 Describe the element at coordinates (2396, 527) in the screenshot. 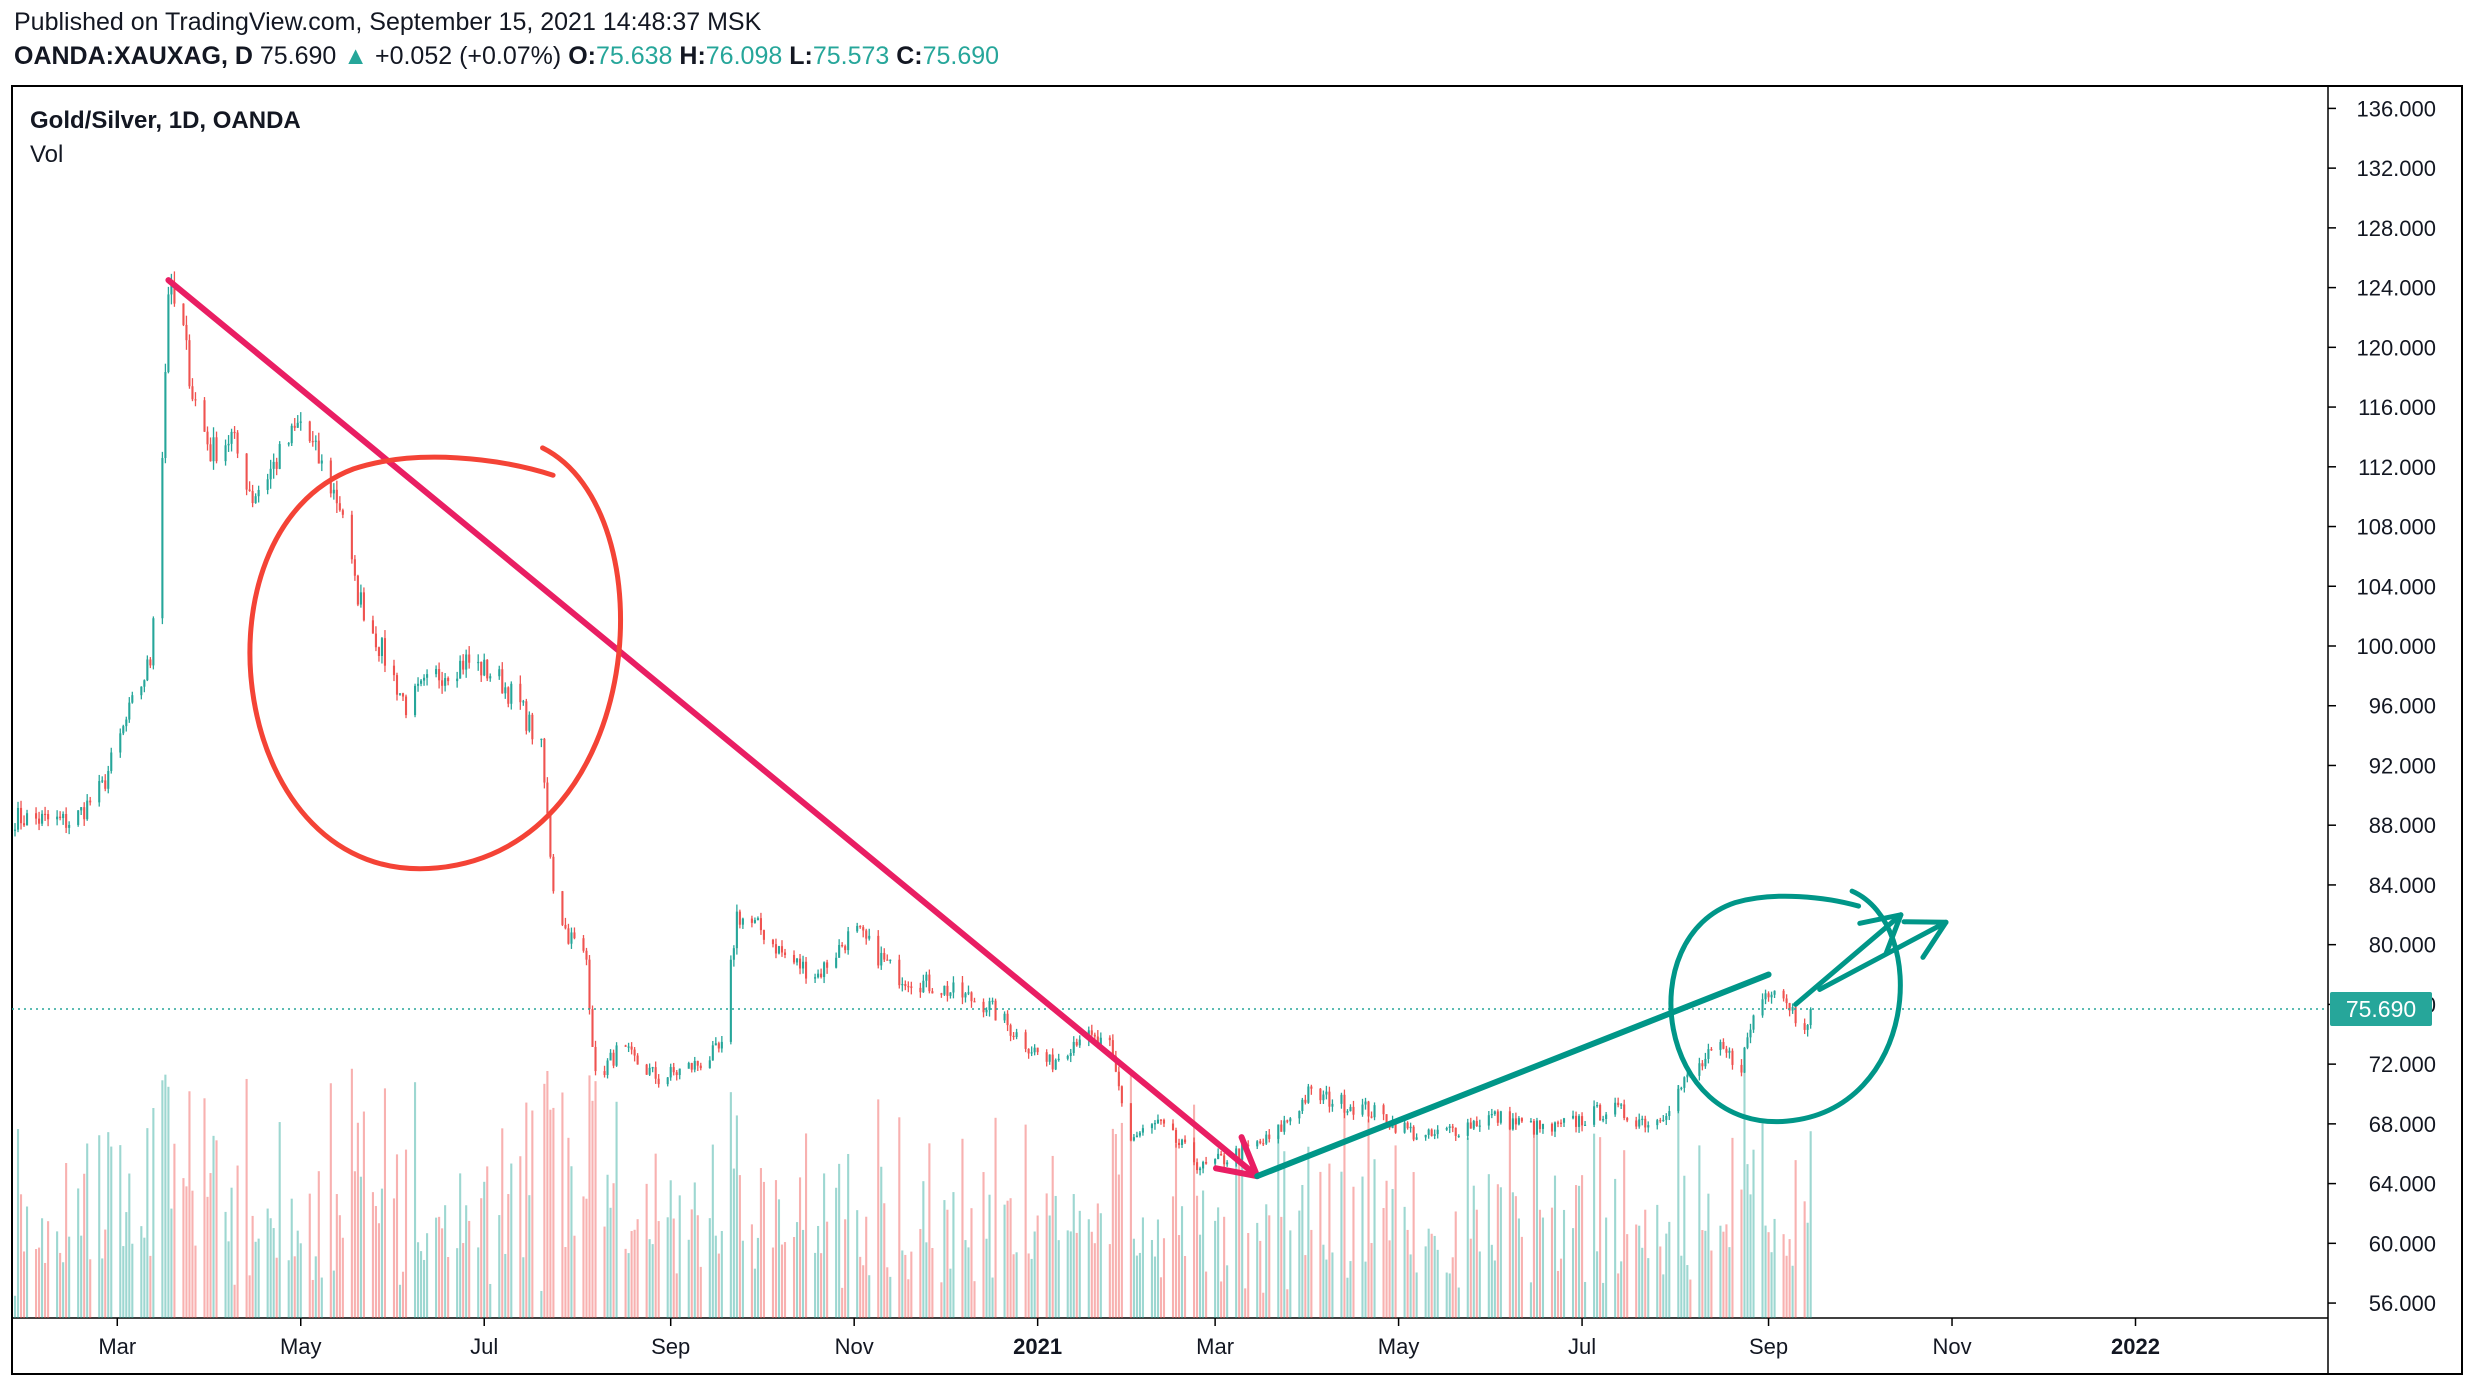

I see `price-tick-label: 108.000` at that location.